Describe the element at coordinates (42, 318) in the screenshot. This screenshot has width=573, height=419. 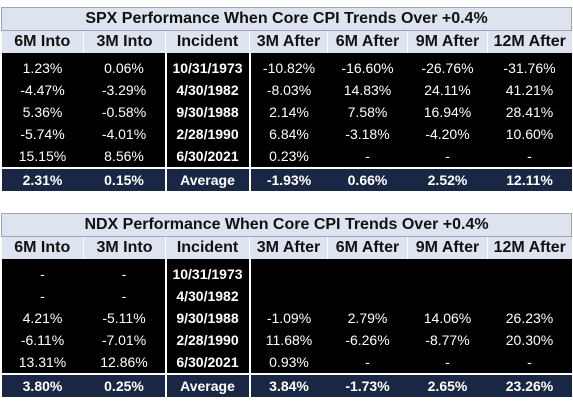
I see `table-cell: 4.21%` at that location.